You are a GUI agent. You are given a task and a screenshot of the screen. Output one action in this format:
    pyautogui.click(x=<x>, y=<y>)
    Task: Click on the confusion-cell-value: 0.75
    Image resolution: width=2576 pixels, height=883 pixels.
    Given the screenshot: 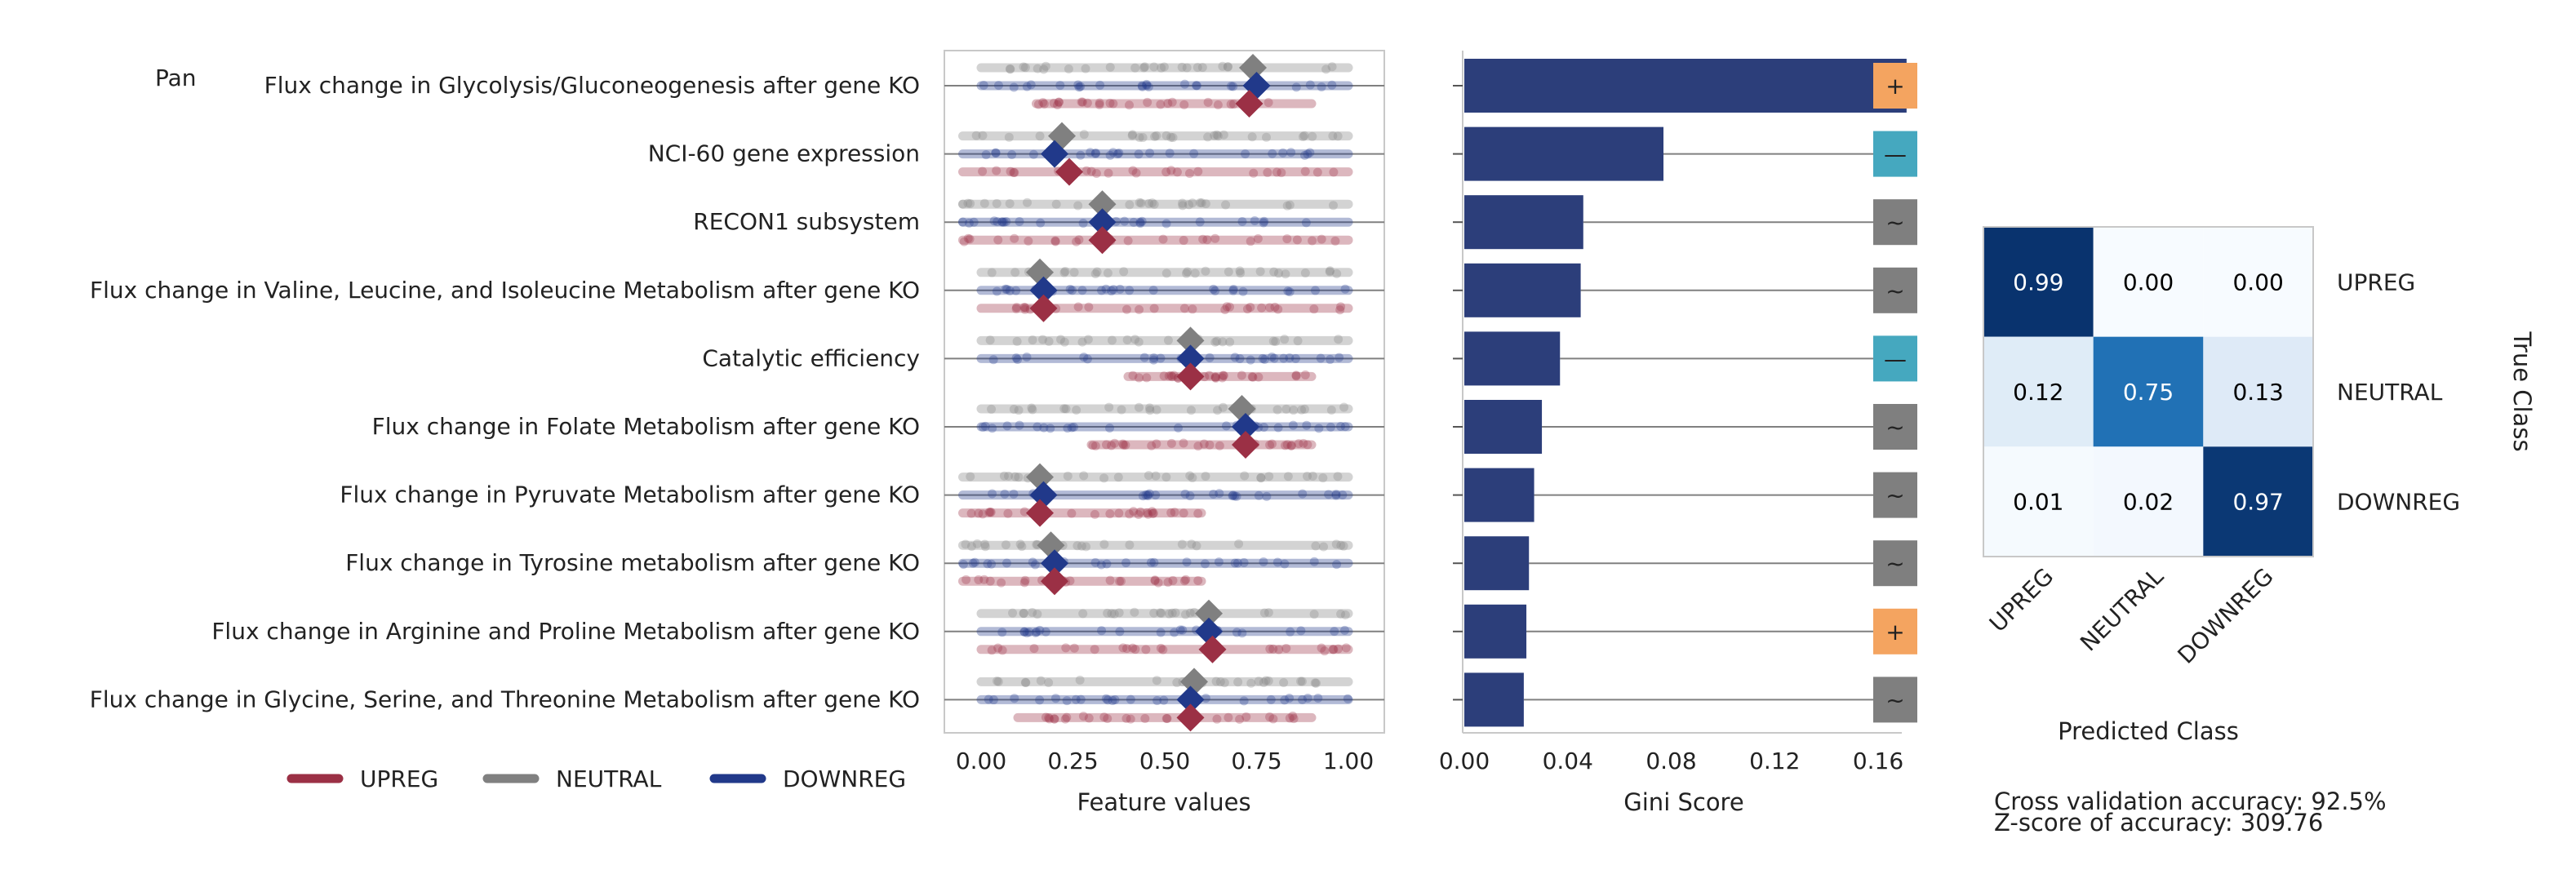 What is the action you would take?
    pyautogui.click(x=2148, y=392)
    